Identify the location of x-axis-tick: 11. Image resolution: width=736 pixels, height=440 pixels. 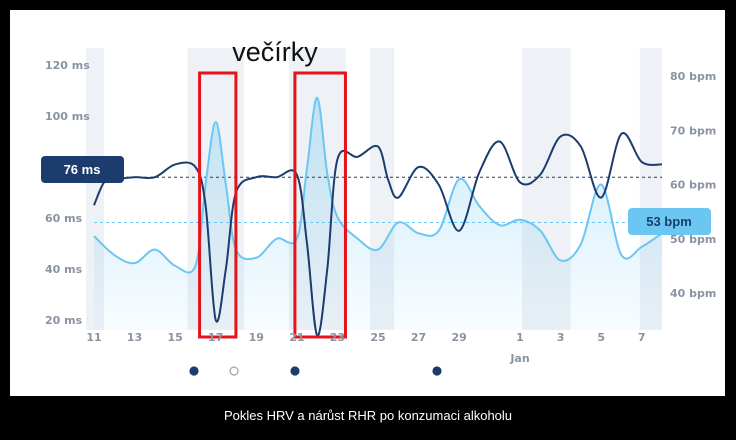
(93, 337).